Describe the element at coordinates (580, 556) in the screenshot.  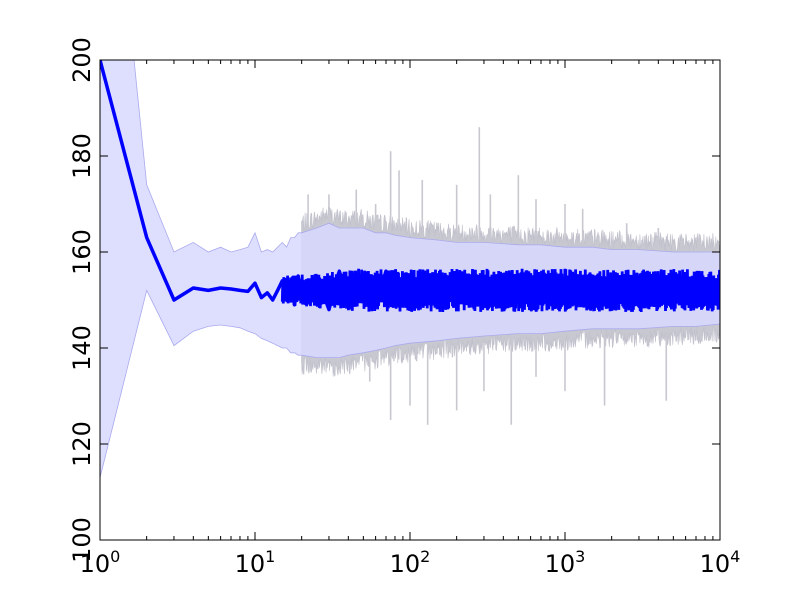
I see `x-tick-exponent: 3` at that location.